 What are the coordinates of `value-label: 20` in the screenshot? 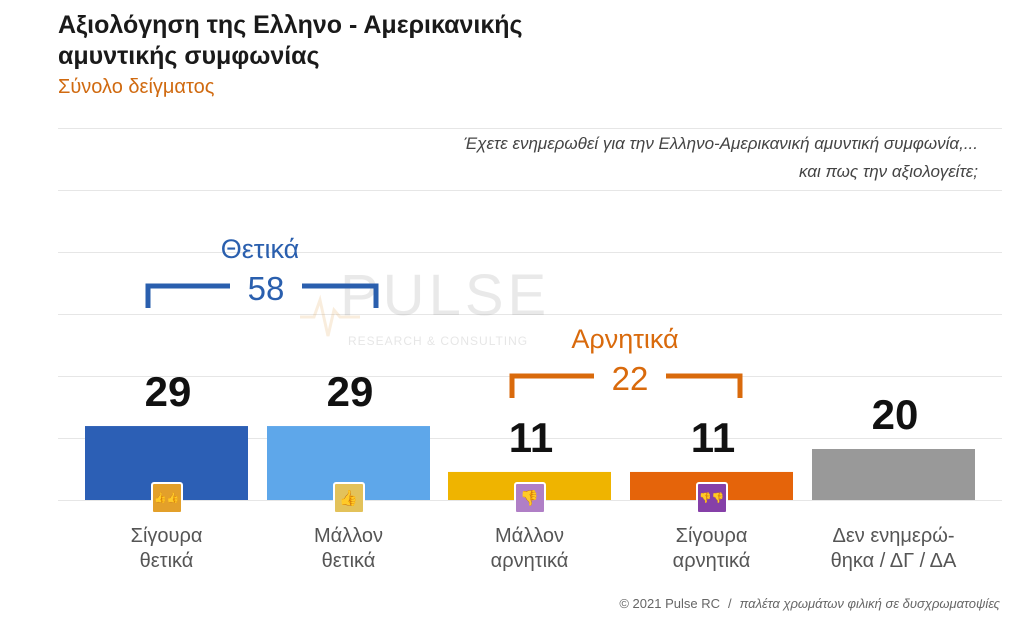 It's located at (895, 414).